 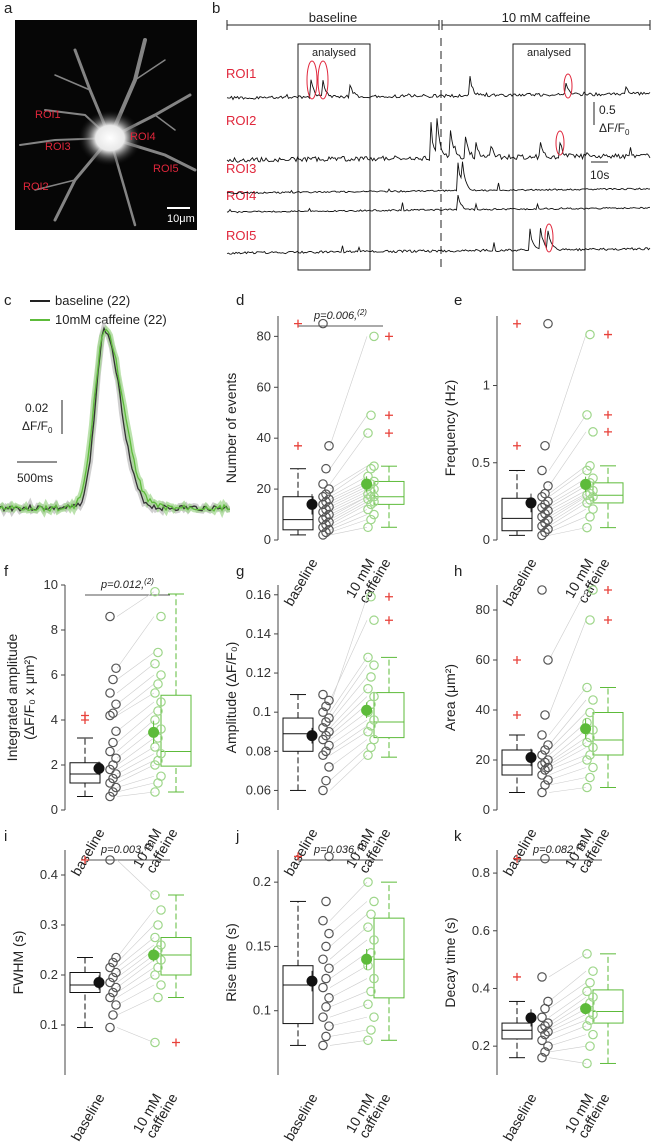 I want to click on panel-letter-d: d, so click(x=240, y=300).